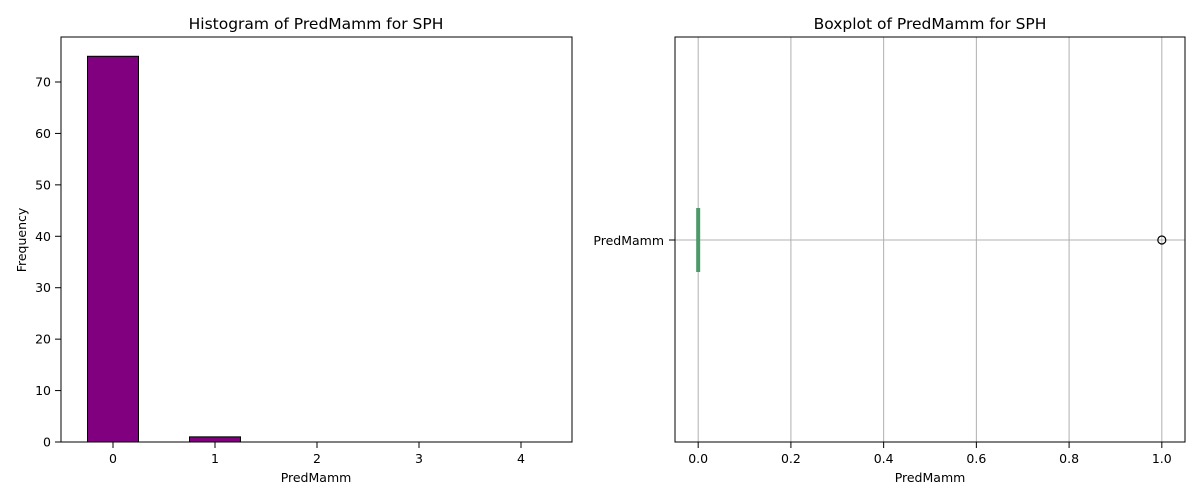 This screenshot has height=500, width=1200. What do you see at coordinates (43, 339) in the screenshot?
I see `histogram-y-tick-label: 20` at bounding box center [43, 339].